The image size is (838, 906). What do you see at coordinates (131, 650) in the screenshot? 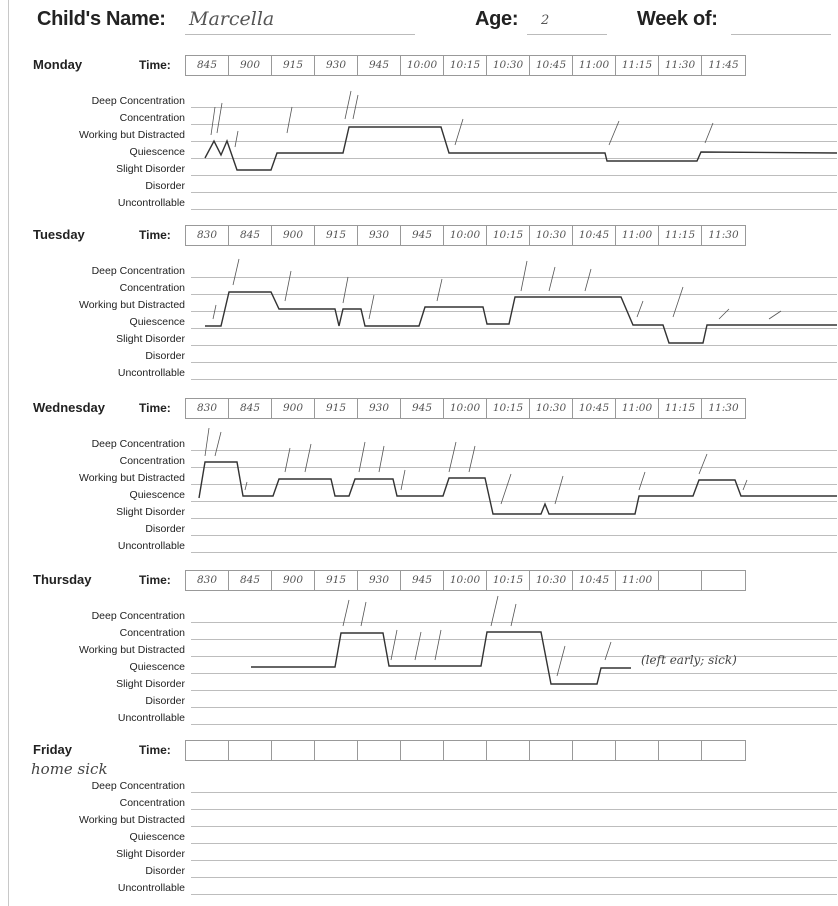
I see `level-label: Working but Distracted` at bounding box center [131, 650].